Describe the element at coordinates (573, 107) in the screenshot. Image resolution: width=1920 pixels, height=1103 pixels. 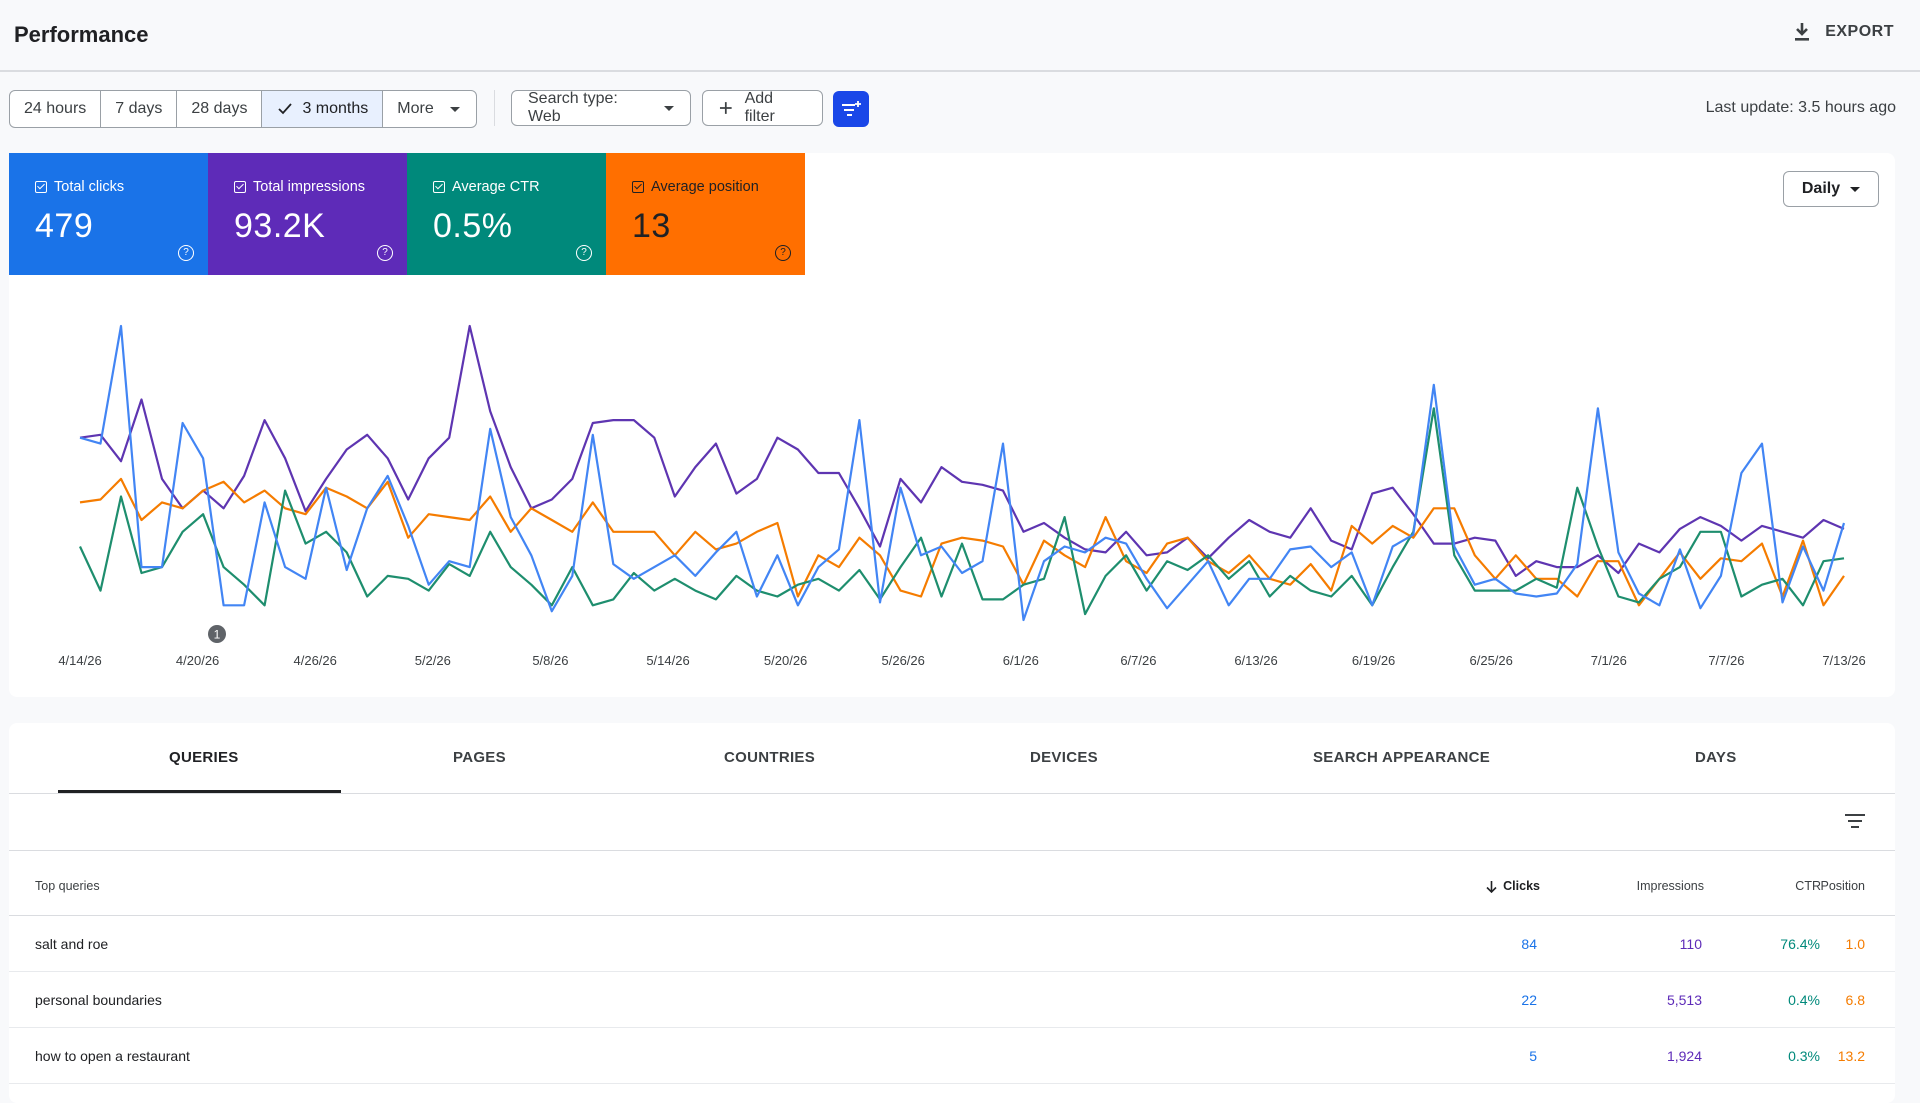
I see `search-type-label: Search type: Web` at that location.